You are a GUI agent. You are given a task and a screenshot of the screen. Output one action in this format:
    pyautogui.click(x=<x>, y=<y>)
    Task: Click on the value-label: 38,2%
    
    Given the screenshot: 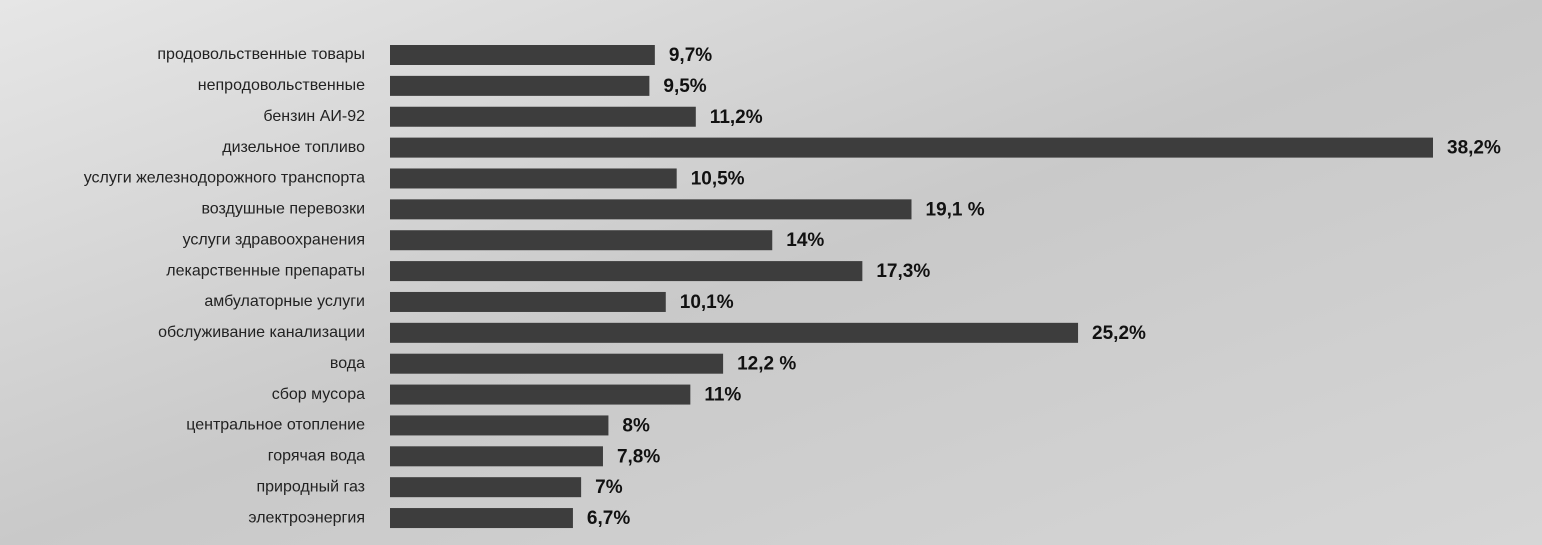 What is the action you would take?
    pyautogui.click(x=1474, y=148)
    